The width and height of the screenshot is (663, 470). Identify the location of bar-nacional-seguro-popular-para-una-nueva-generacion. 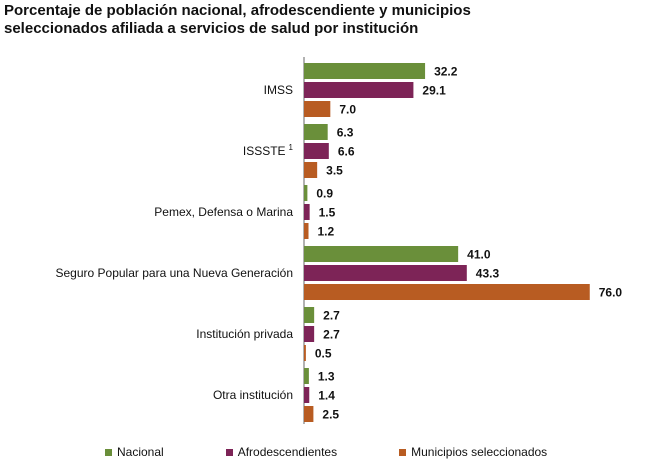
(381, 254).